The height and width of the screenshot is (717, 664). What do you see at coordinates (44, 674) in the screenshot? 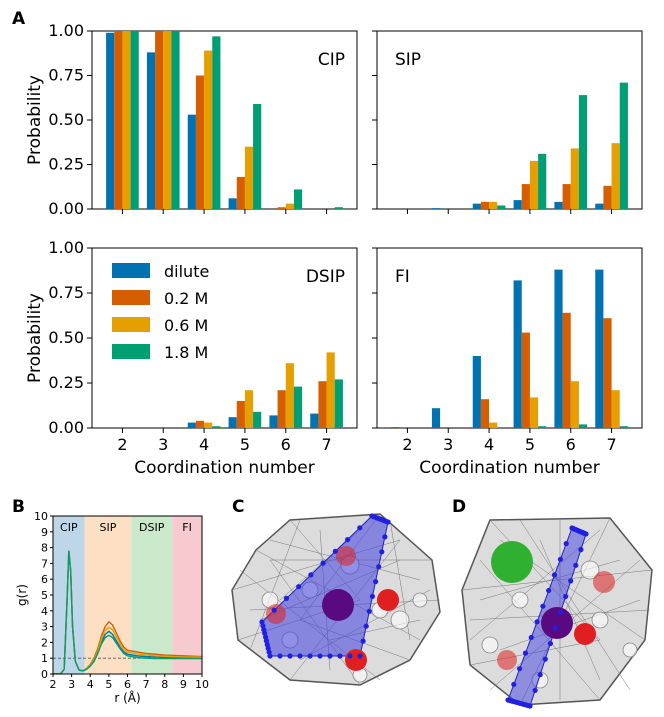
I see `y-tick-label: 0` at bounding box center [44, 674].